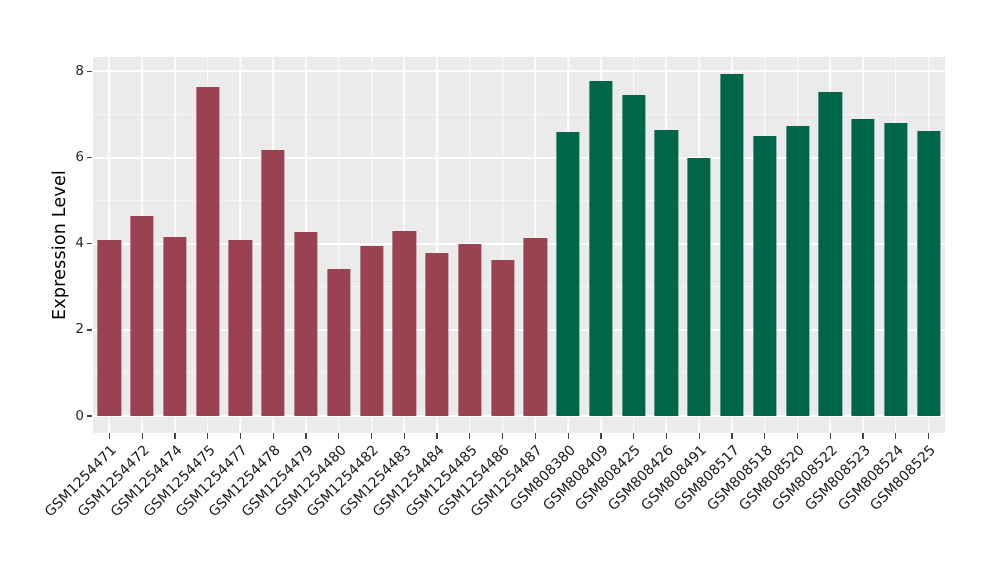 This screenshot has height=580, width=1000. Describe the element at coordinates (175, 326) in the screenshot. I see `bar-GSM1254474` at that location.